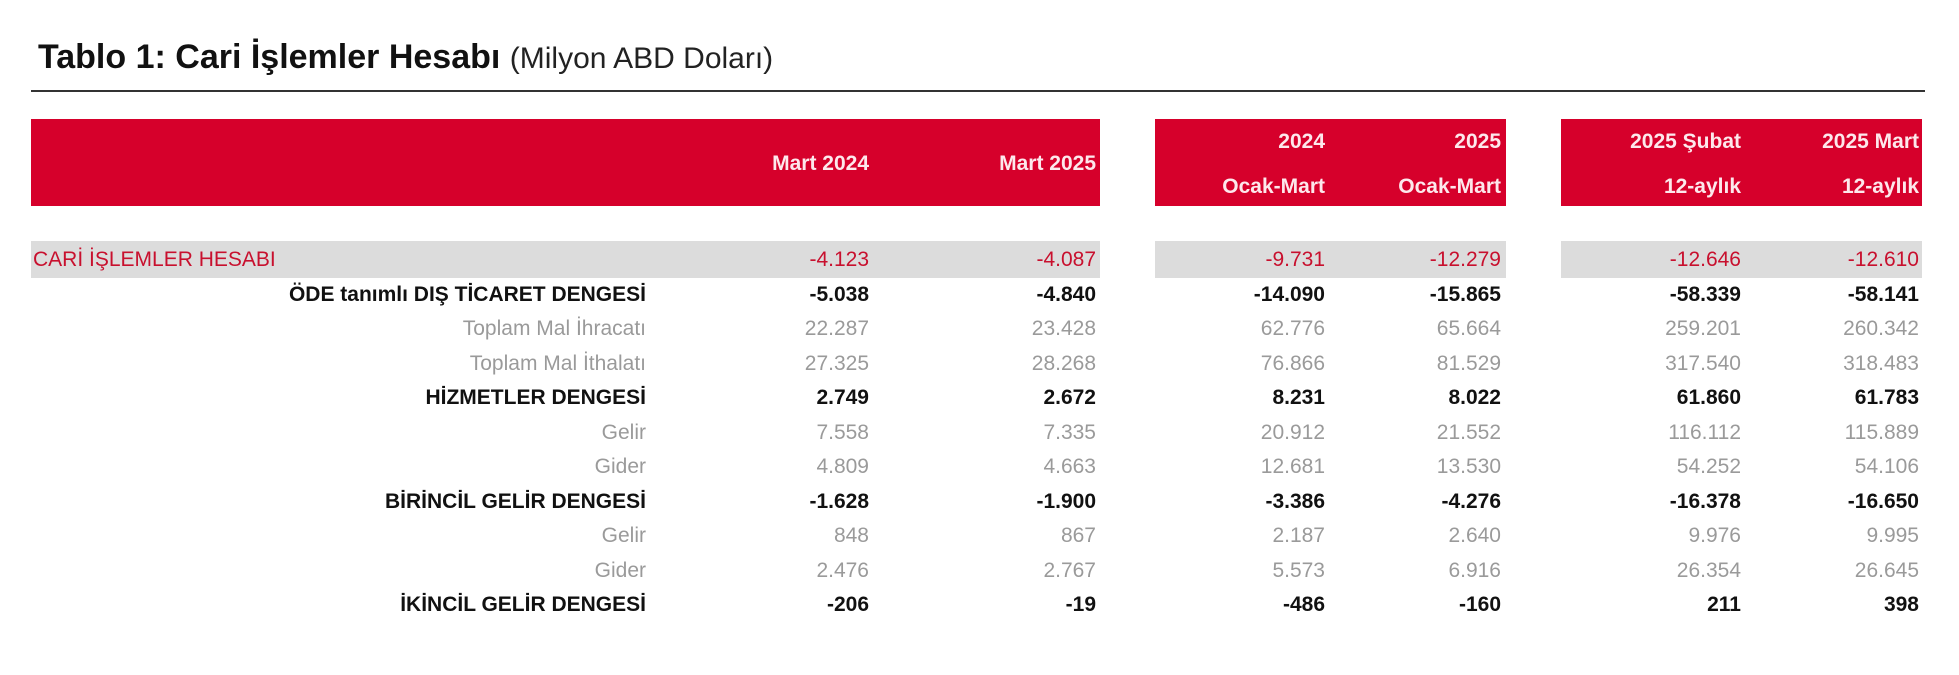 The width and height of the screenshot is (1959, 675). I want to click on table-row: Gelir 848 867 2.187 2.640 9.976 9.995, so click(979, 536).